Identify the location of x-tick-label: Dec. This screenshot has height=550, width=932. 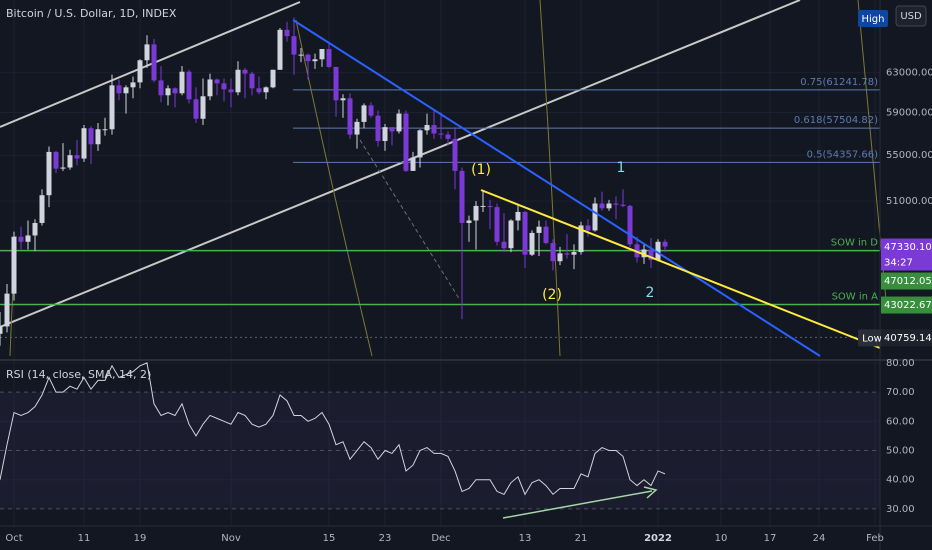
(440, 538).